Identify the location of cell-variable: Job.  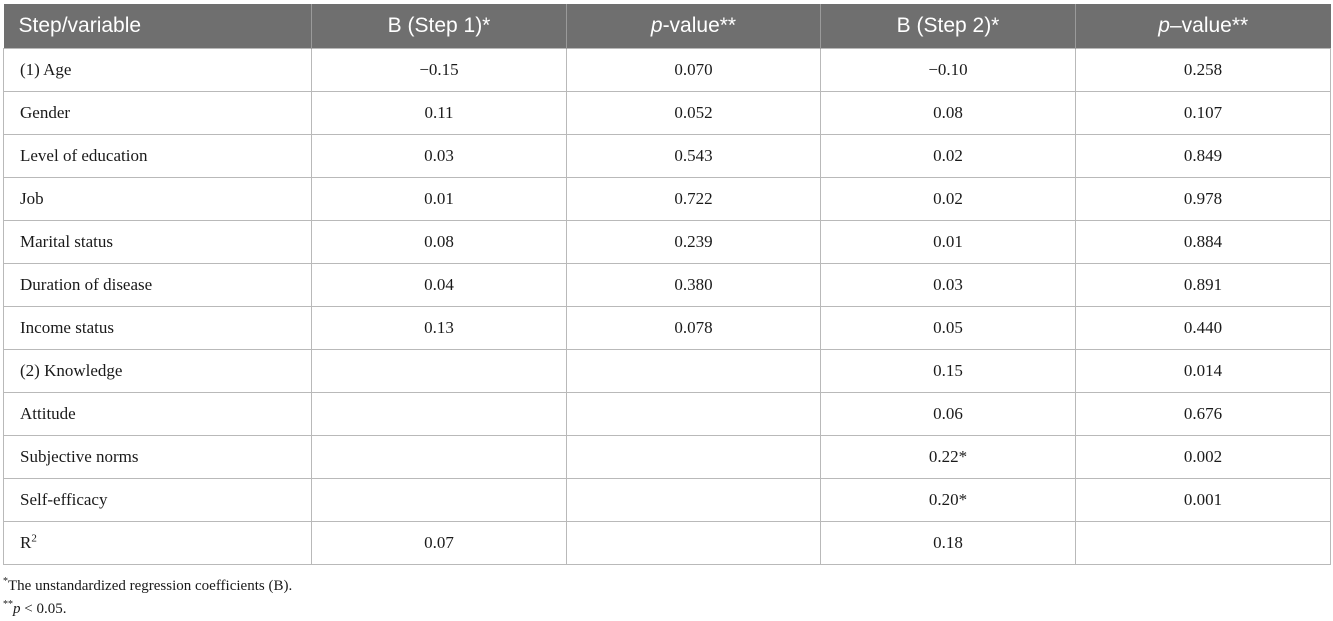
(157, 199).